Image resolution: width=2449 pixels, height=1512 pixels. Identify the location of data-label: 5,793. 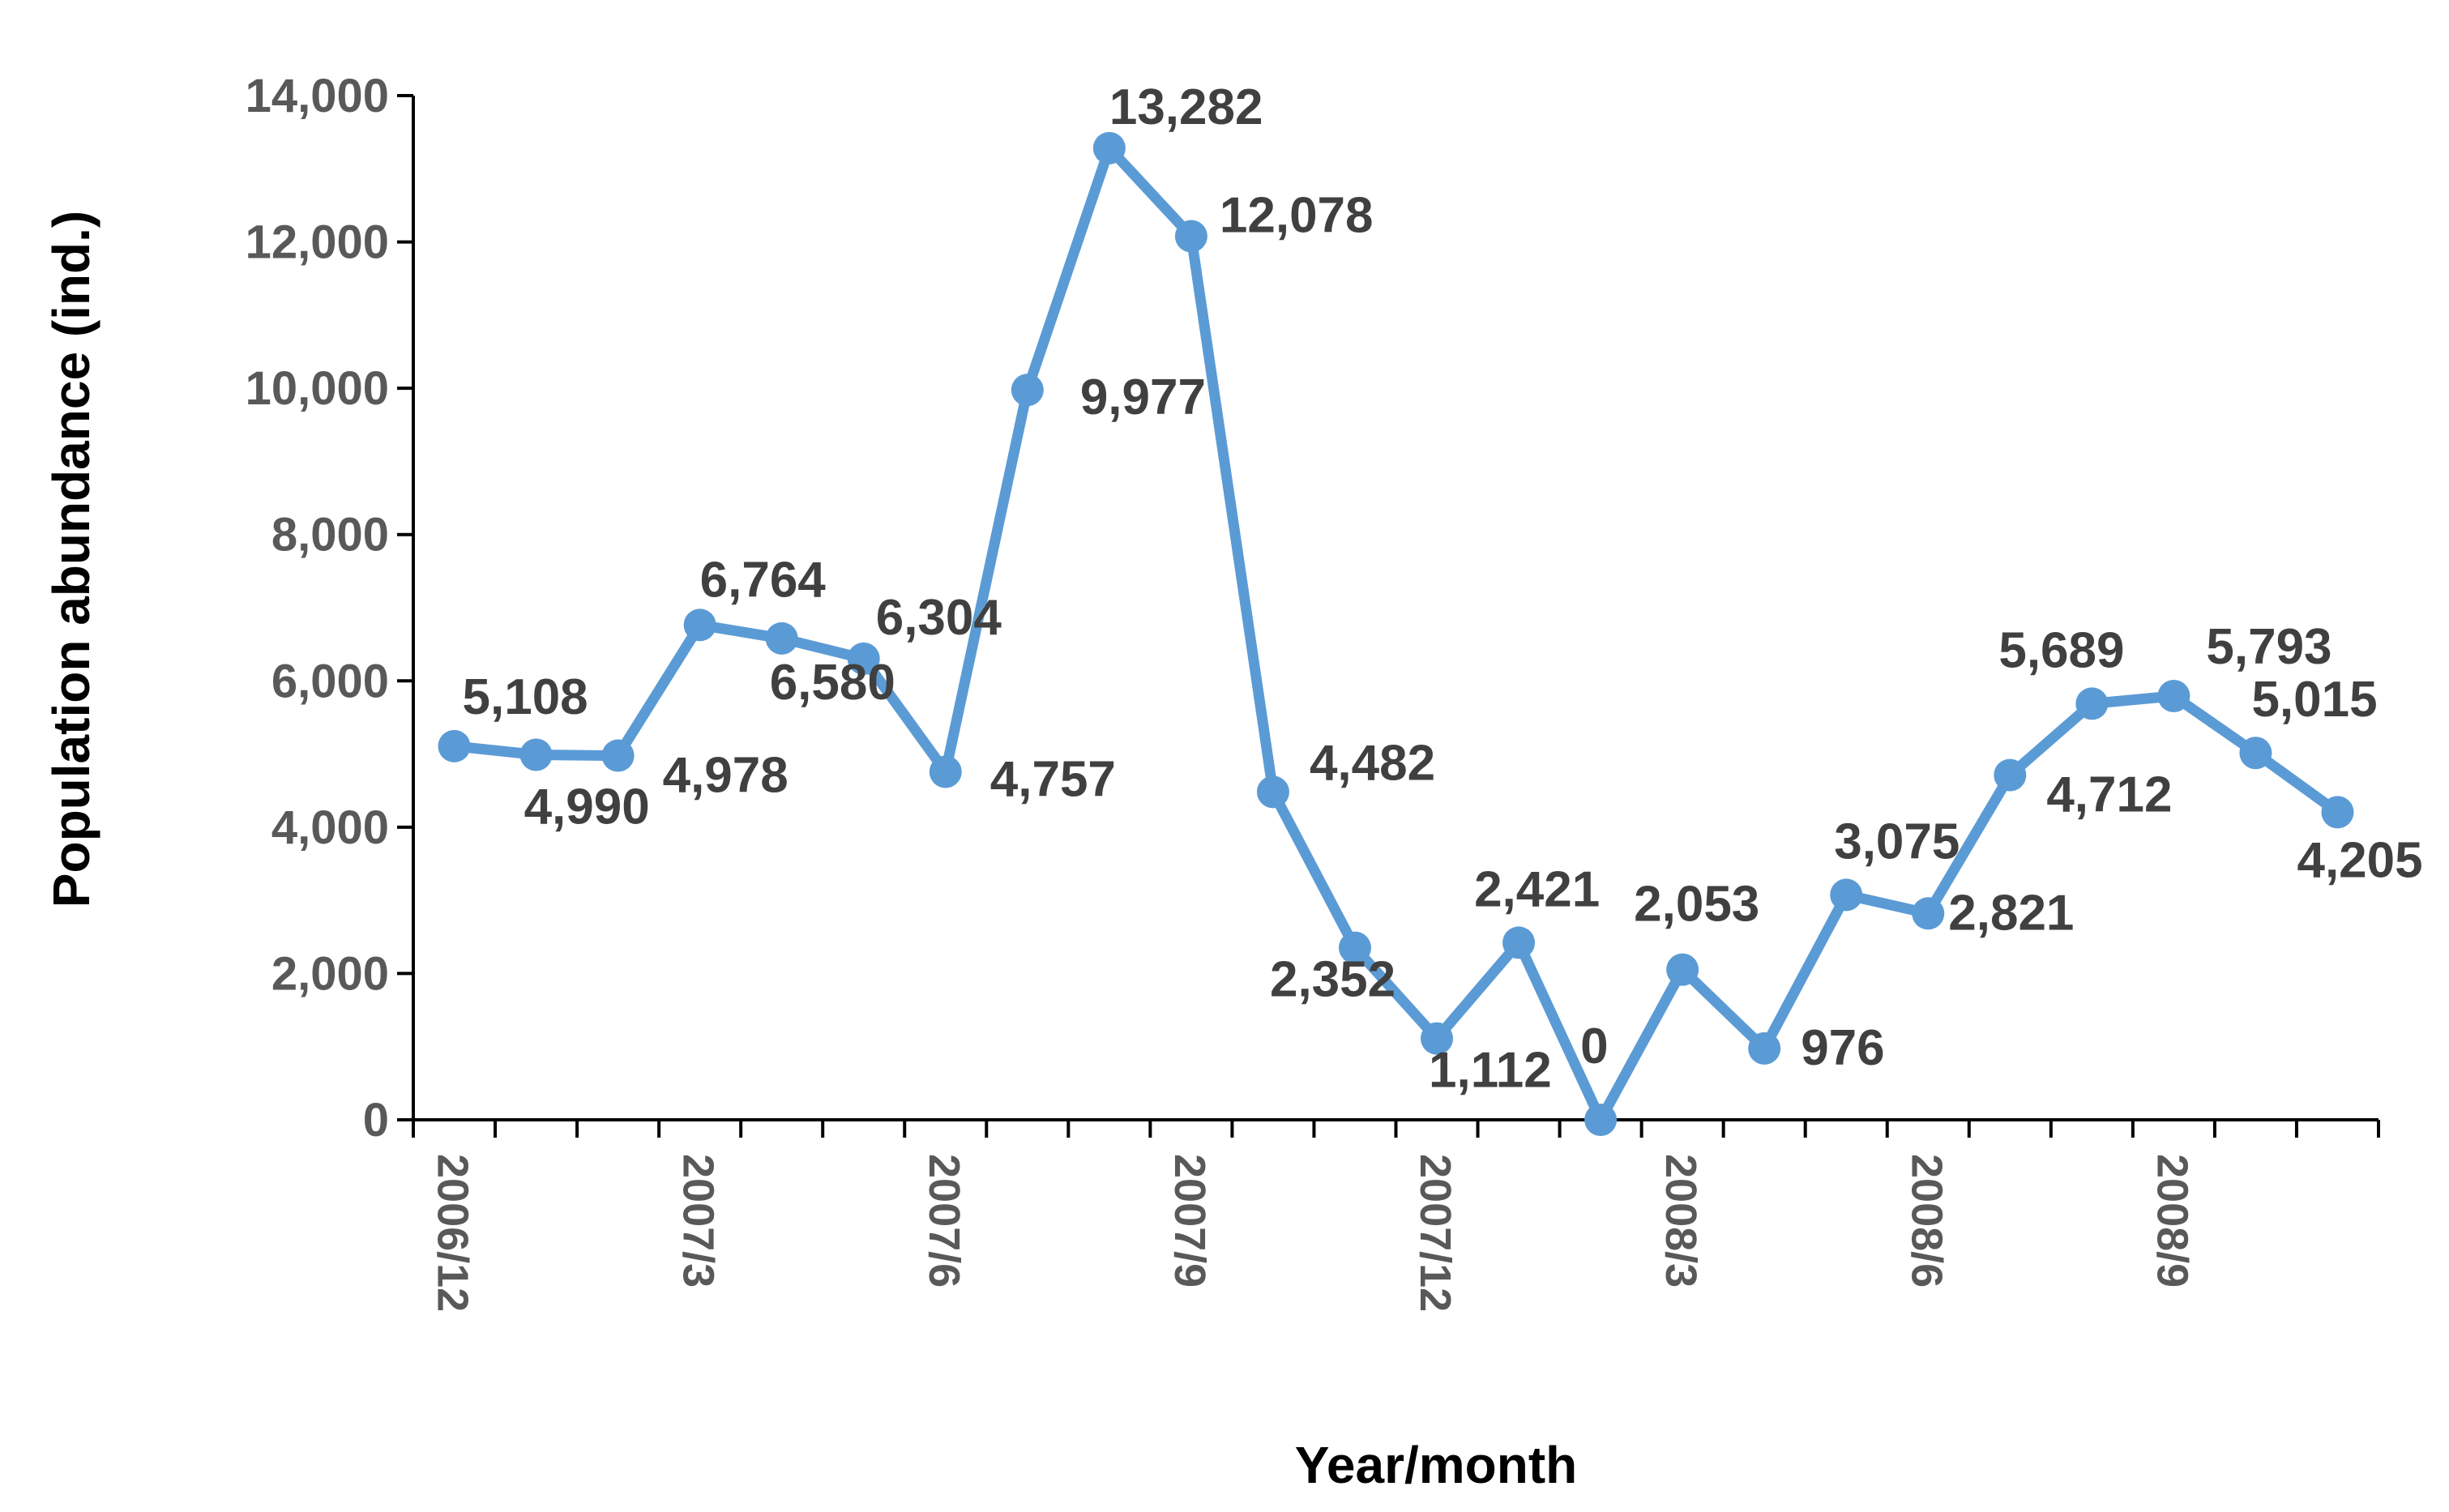
(2268, 647).